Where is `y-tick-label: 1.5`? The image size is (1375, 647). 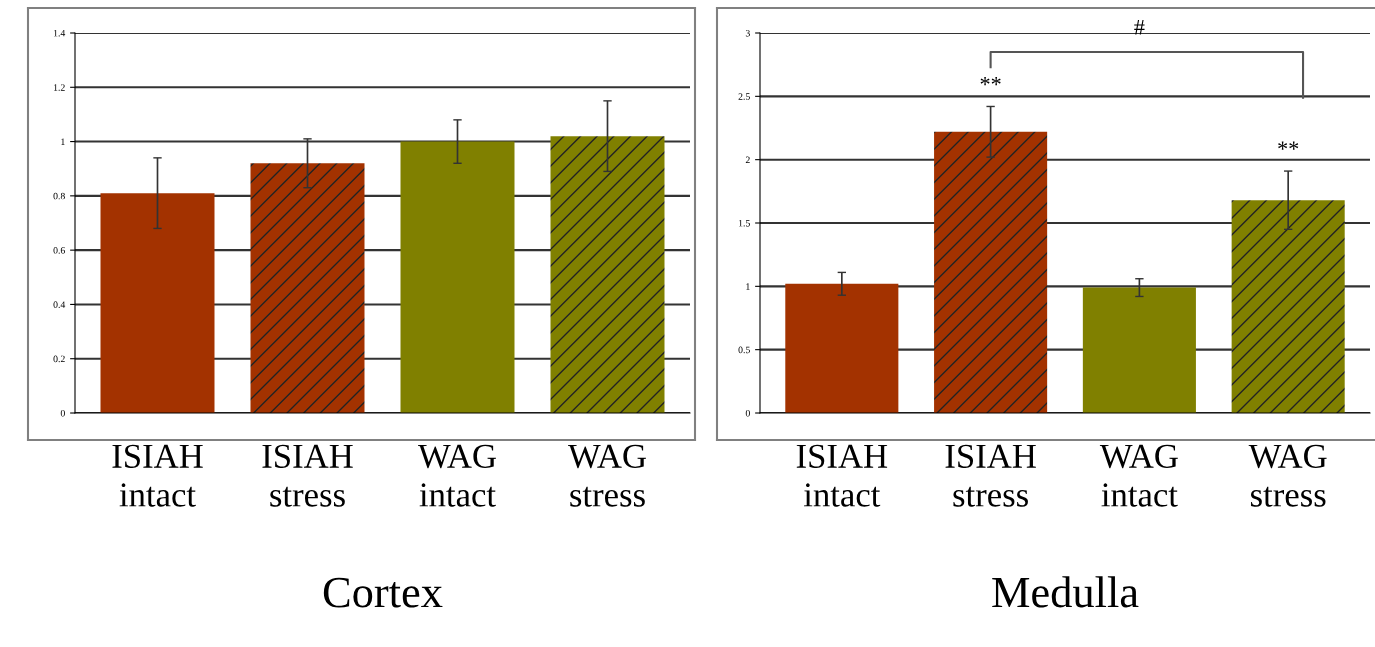
y-tick-label: 1.5 is located at coordinates (744, 223).